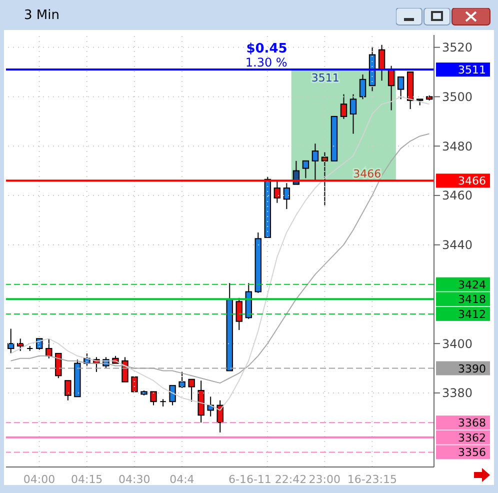 The image size is (498, 493). I want to click on ref-line-label: 3418, so click(472, 299).